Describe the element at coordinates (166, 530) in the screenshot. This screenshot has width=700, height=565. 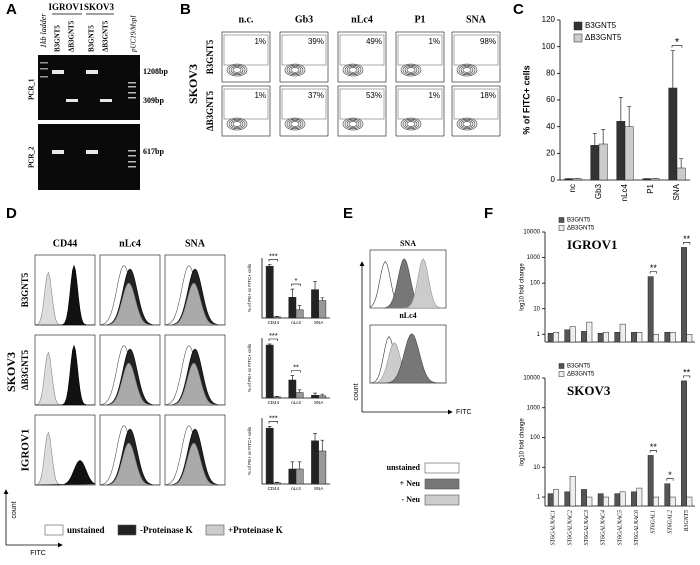
I see `legend-label: -Proteinase K` at that location.